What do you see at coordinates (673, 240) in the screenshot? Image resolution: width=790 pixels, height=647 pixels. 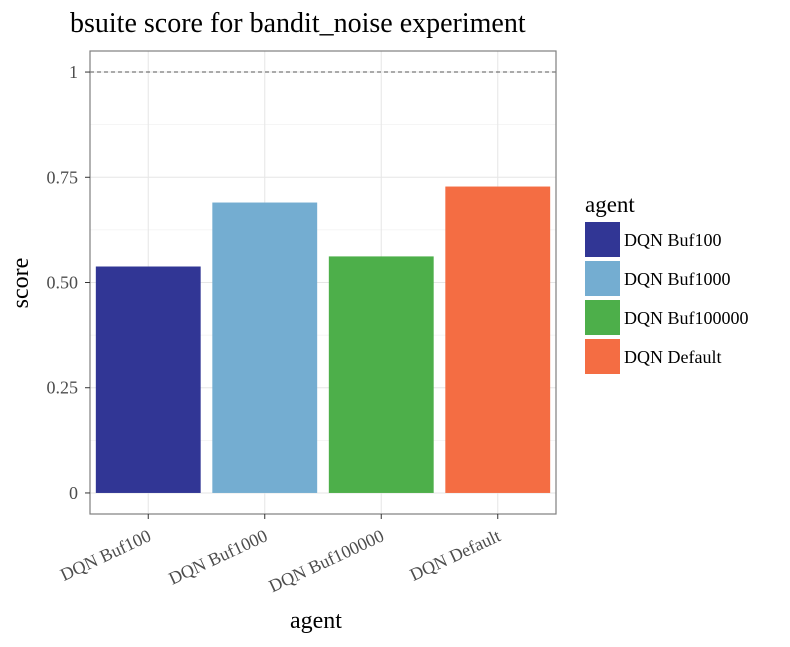 I see `legend-label: DQN Buf100` at bounding box center [673, 240].